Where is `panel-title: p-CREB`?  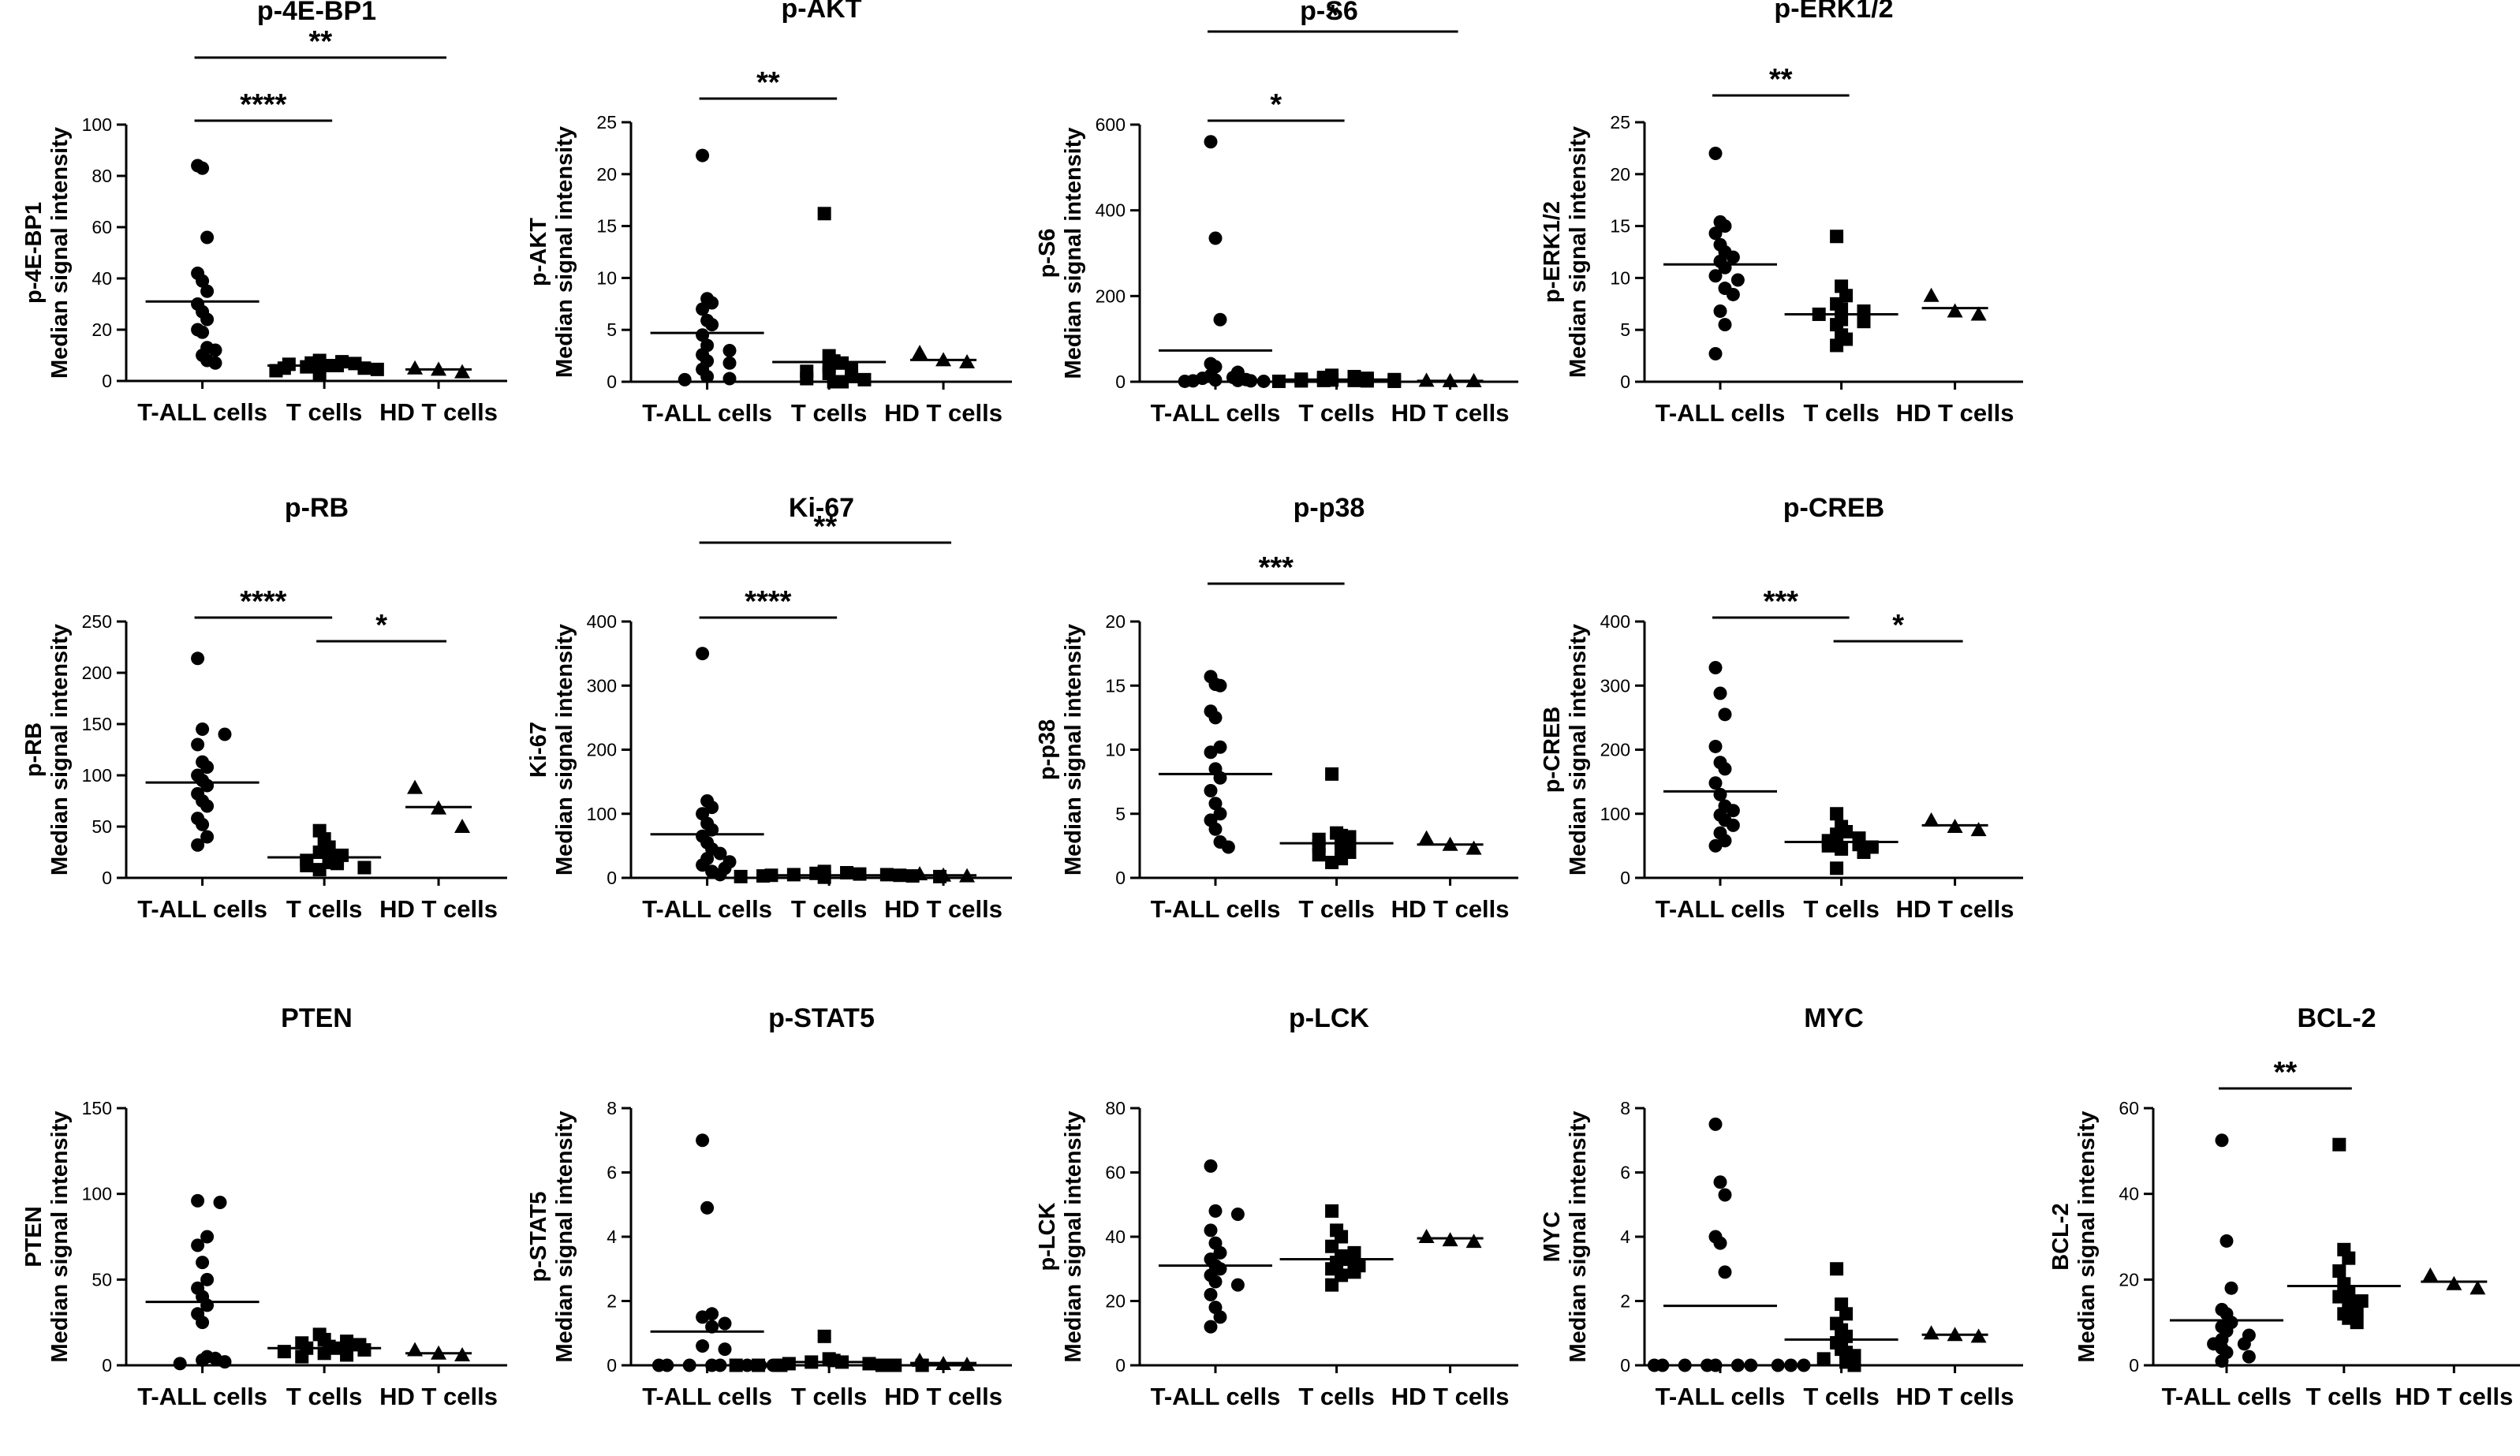
panel-title: p-CREB is located at coordinates (1833, 508).